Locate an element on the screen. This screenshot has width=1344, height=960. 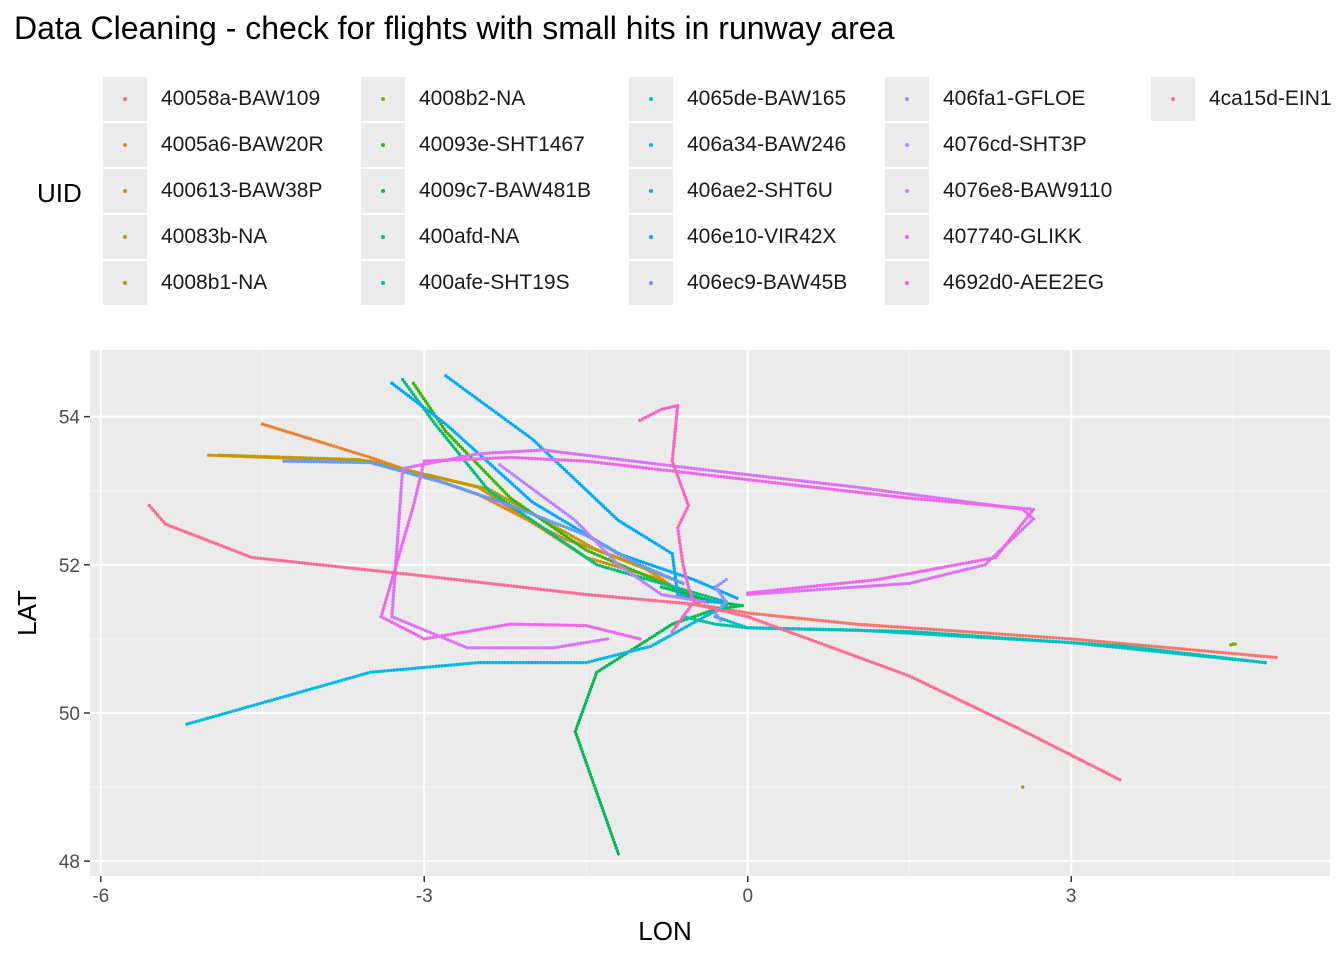
series-4008b2-NA is located at coordinates (1233, 644).